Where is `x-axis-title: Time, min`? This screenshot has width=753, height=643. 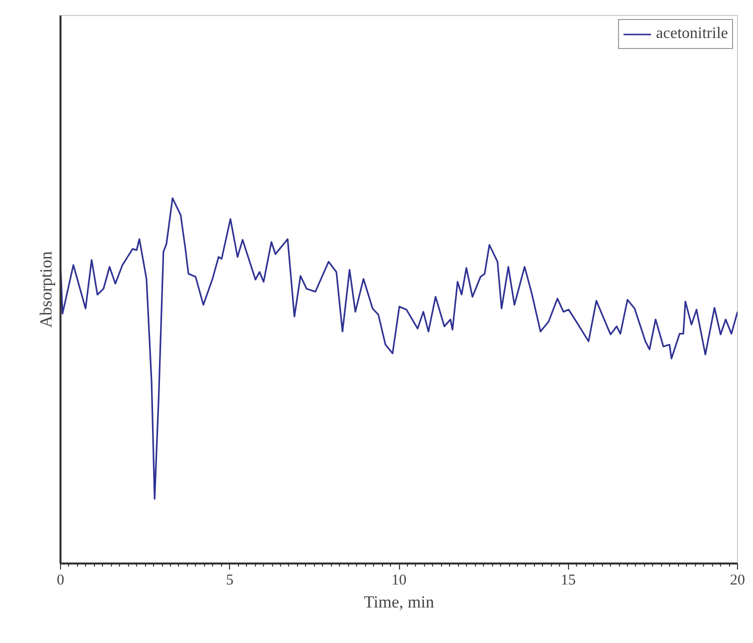 x-axis-title: Time, min is located at coordinates (399, 602).